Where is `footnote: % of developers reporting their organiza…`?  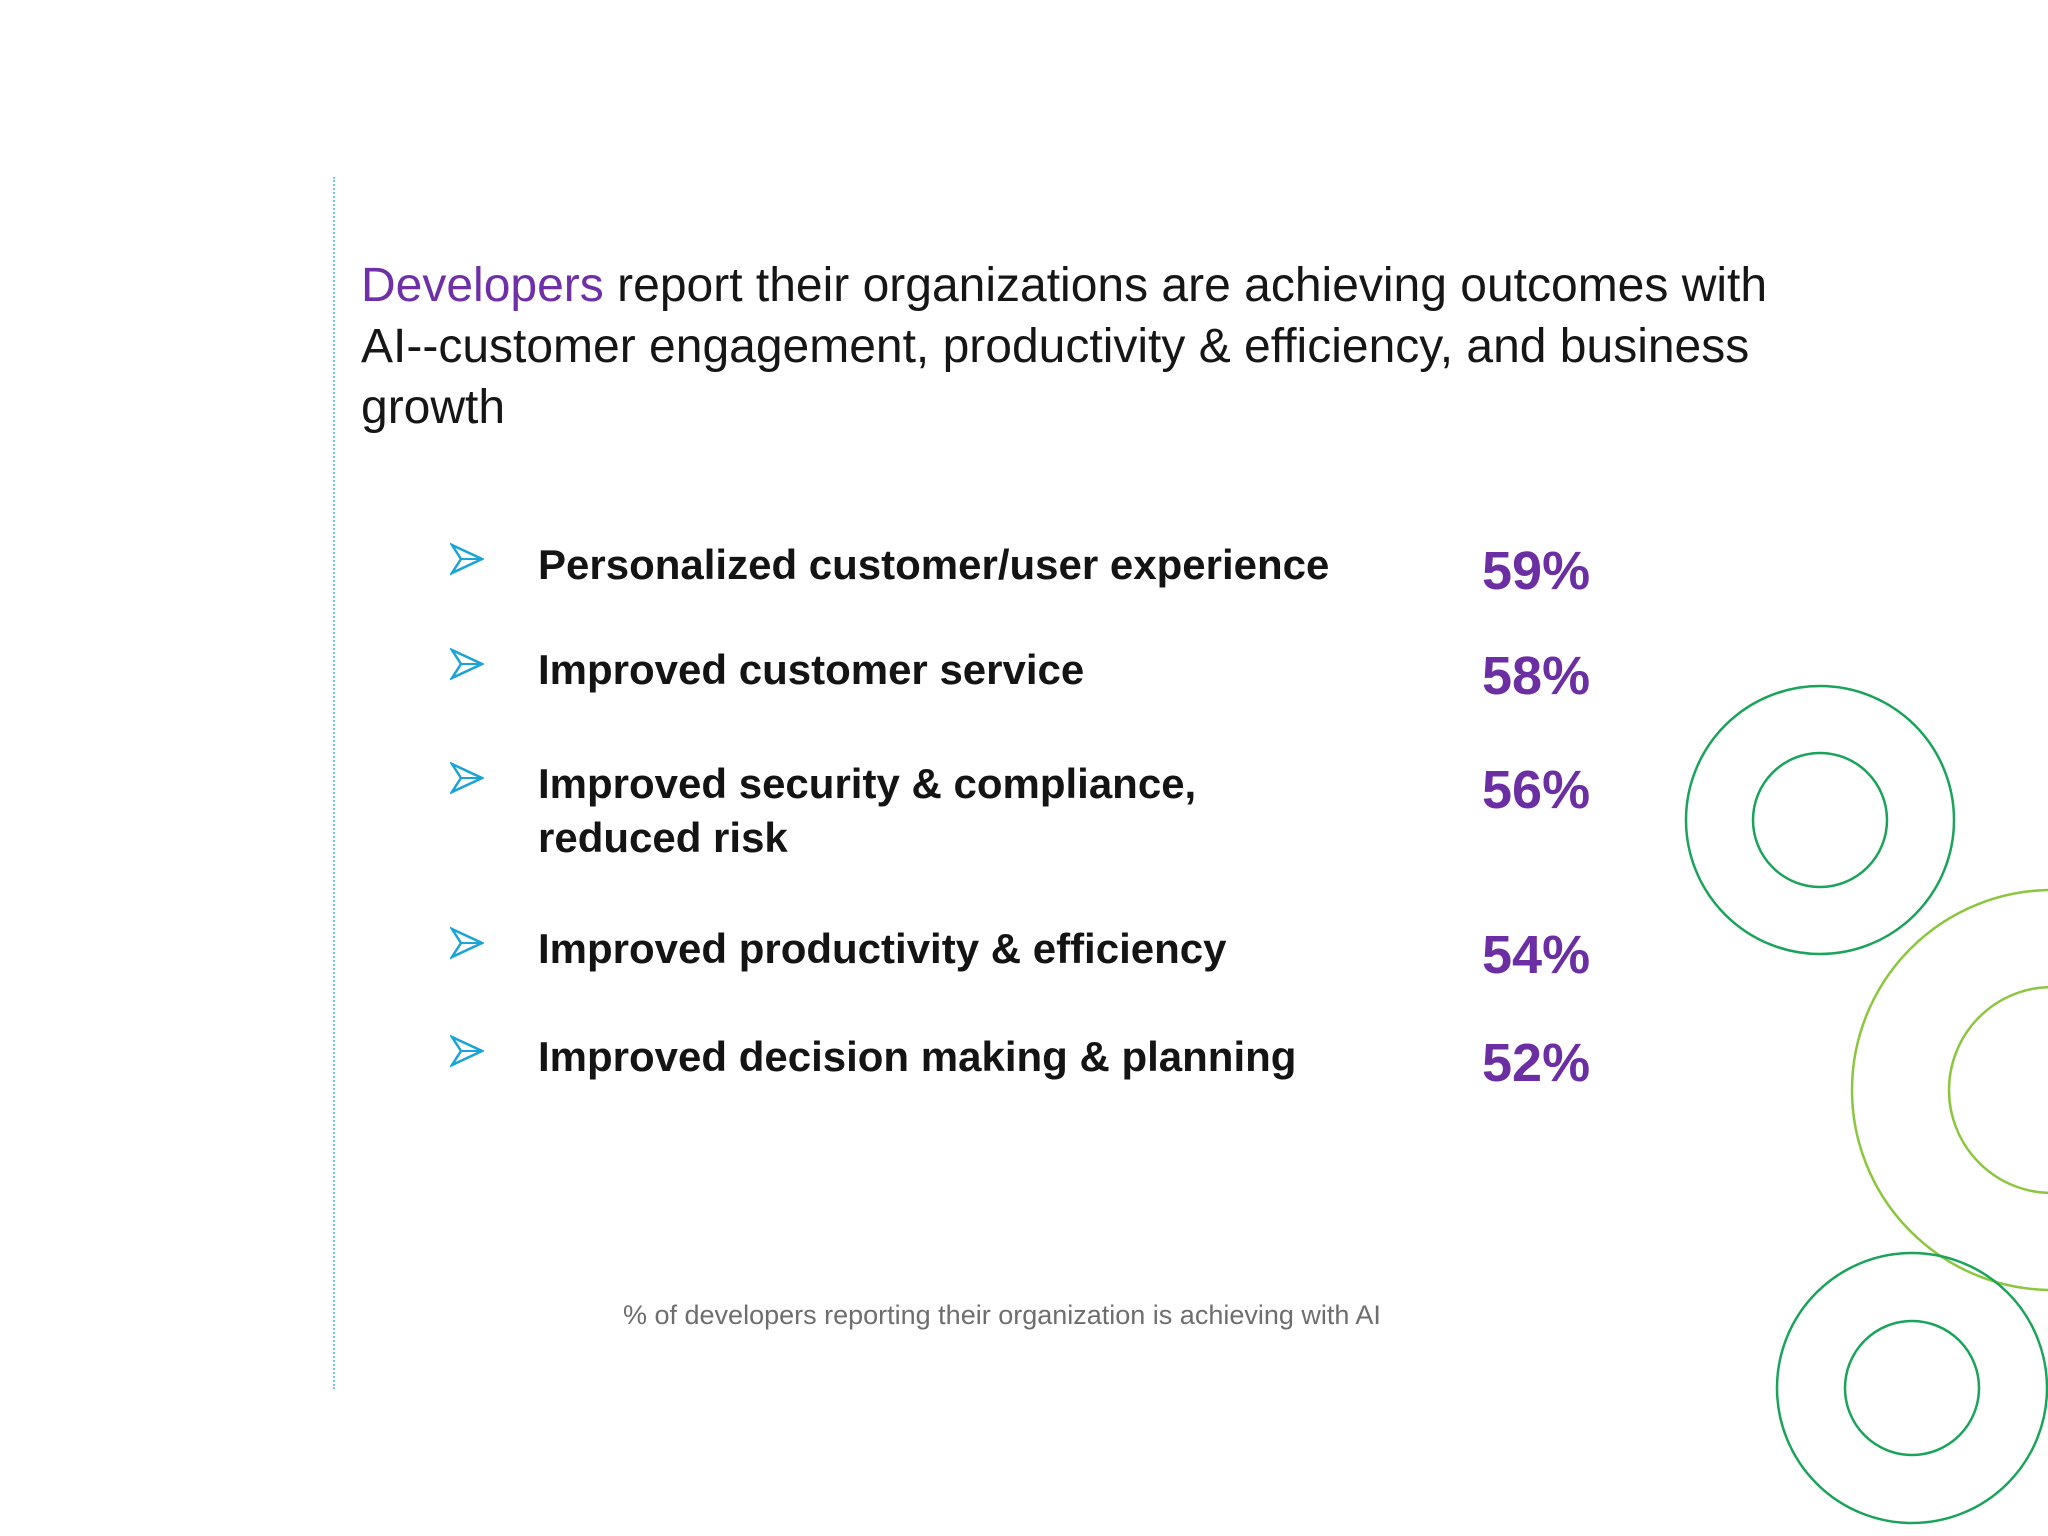
footnote: % of developers reporting their organiza… is located at coordinates (1002, 1315).